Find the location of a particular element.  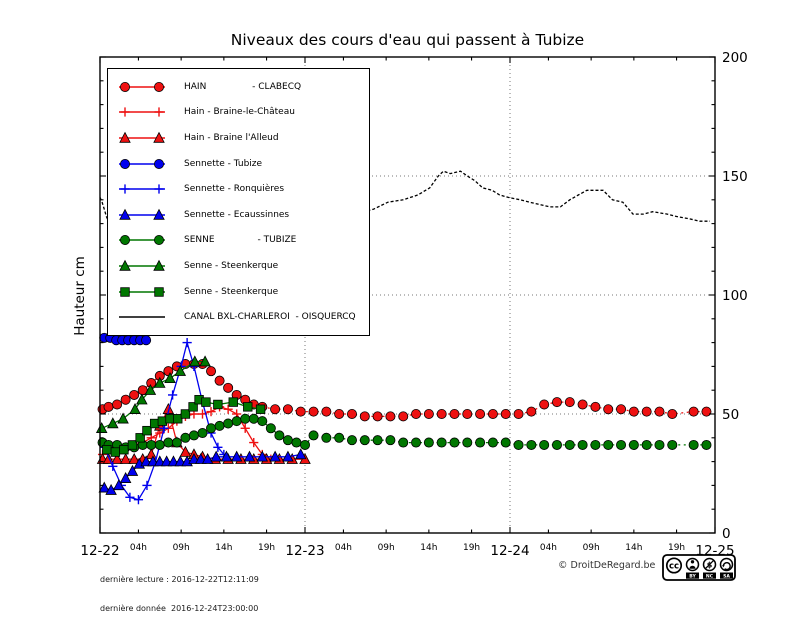

series-sennette-ecaussinnes is located at coordinates (202, 471).